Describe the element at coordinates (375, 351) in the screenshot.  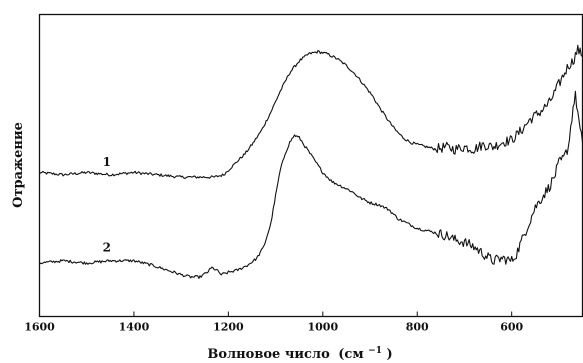
I see `x-axis-unit-exponent: −1` at that location.